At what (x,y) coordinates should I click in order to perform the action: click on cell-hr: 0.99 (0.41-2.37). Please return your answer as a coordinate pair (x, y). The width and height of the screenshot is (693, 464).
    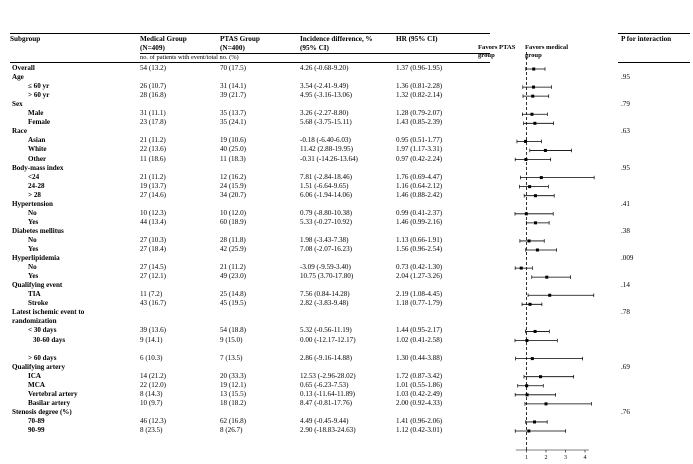
    Looking at the image, I should click on (419, 212).